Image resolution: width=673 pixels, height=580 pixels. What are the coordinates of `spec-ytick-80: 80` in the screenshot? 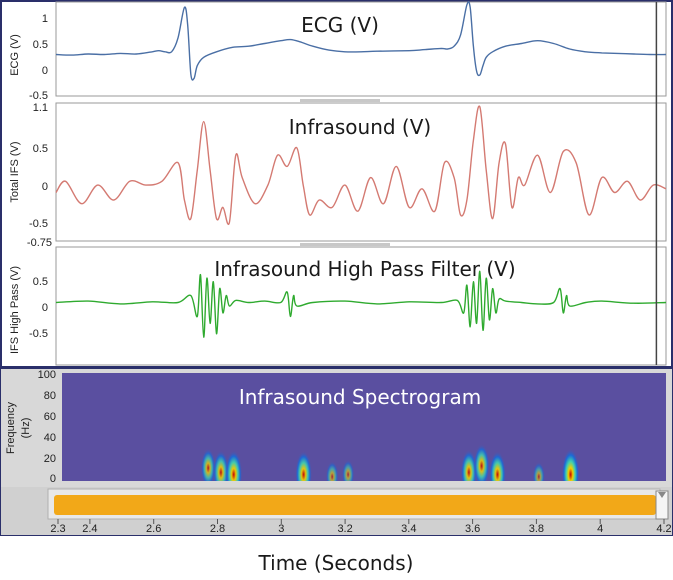 It's located at (50, 396).